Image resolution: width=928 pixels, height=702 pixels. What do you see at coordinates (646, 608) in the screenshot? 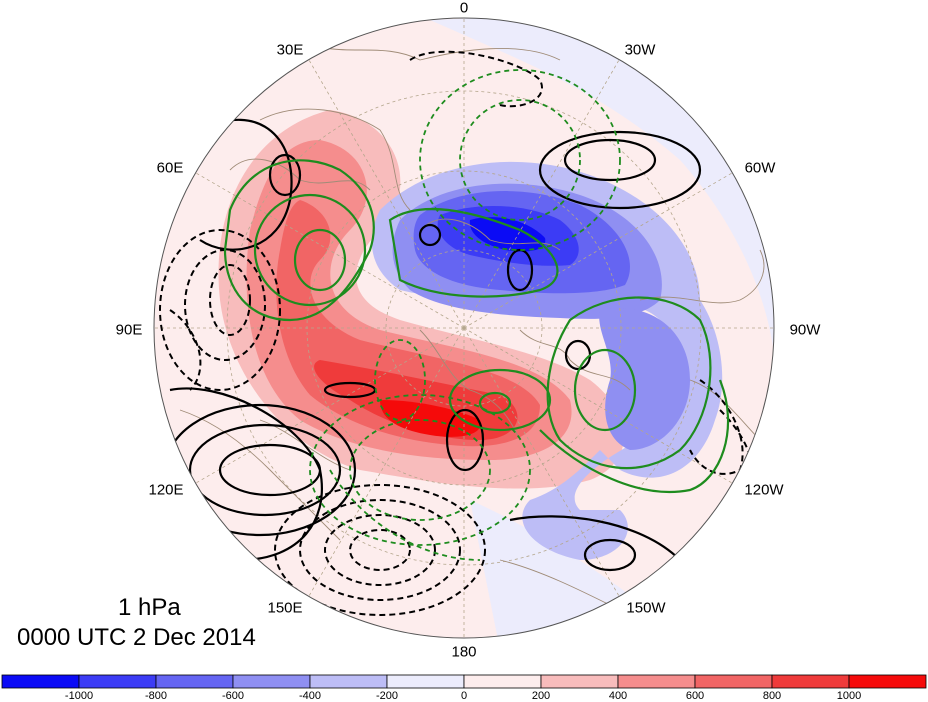
I see `longitude-label-150w: 150W` at bounding box center [646, 608].